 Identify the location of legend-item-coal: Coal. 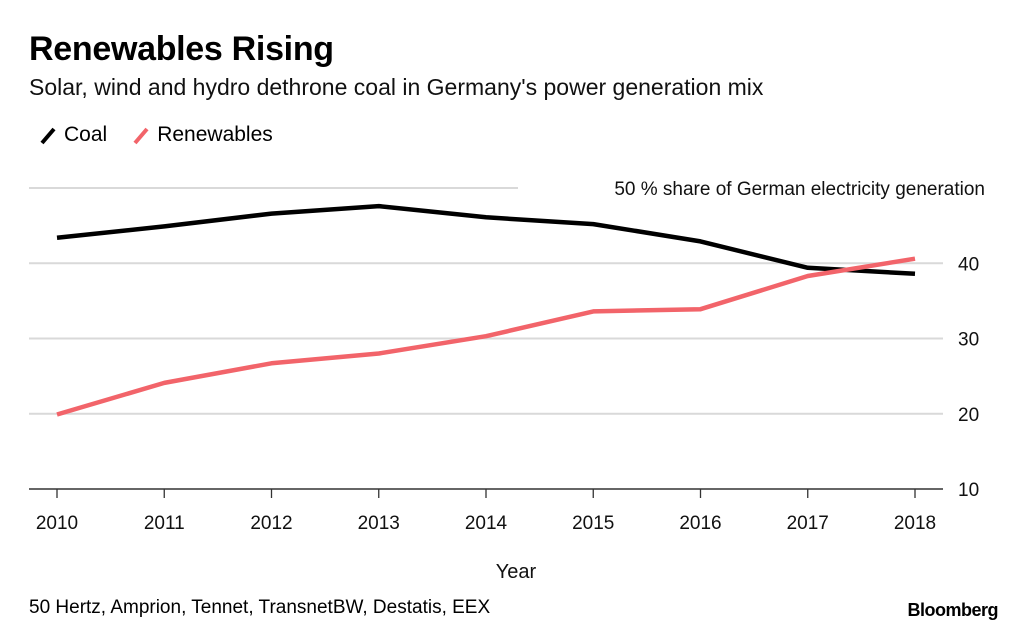
(73, 135).